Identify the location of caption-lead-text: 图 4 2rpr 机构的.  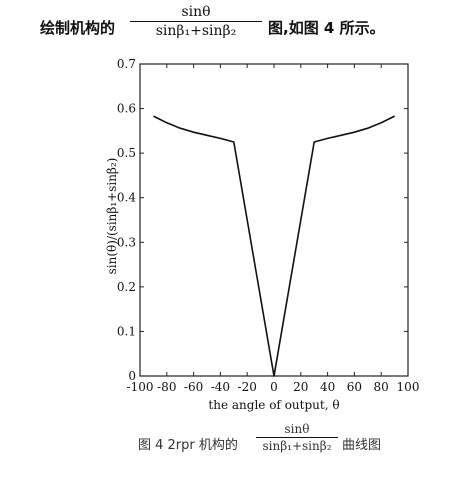
(188, 445).